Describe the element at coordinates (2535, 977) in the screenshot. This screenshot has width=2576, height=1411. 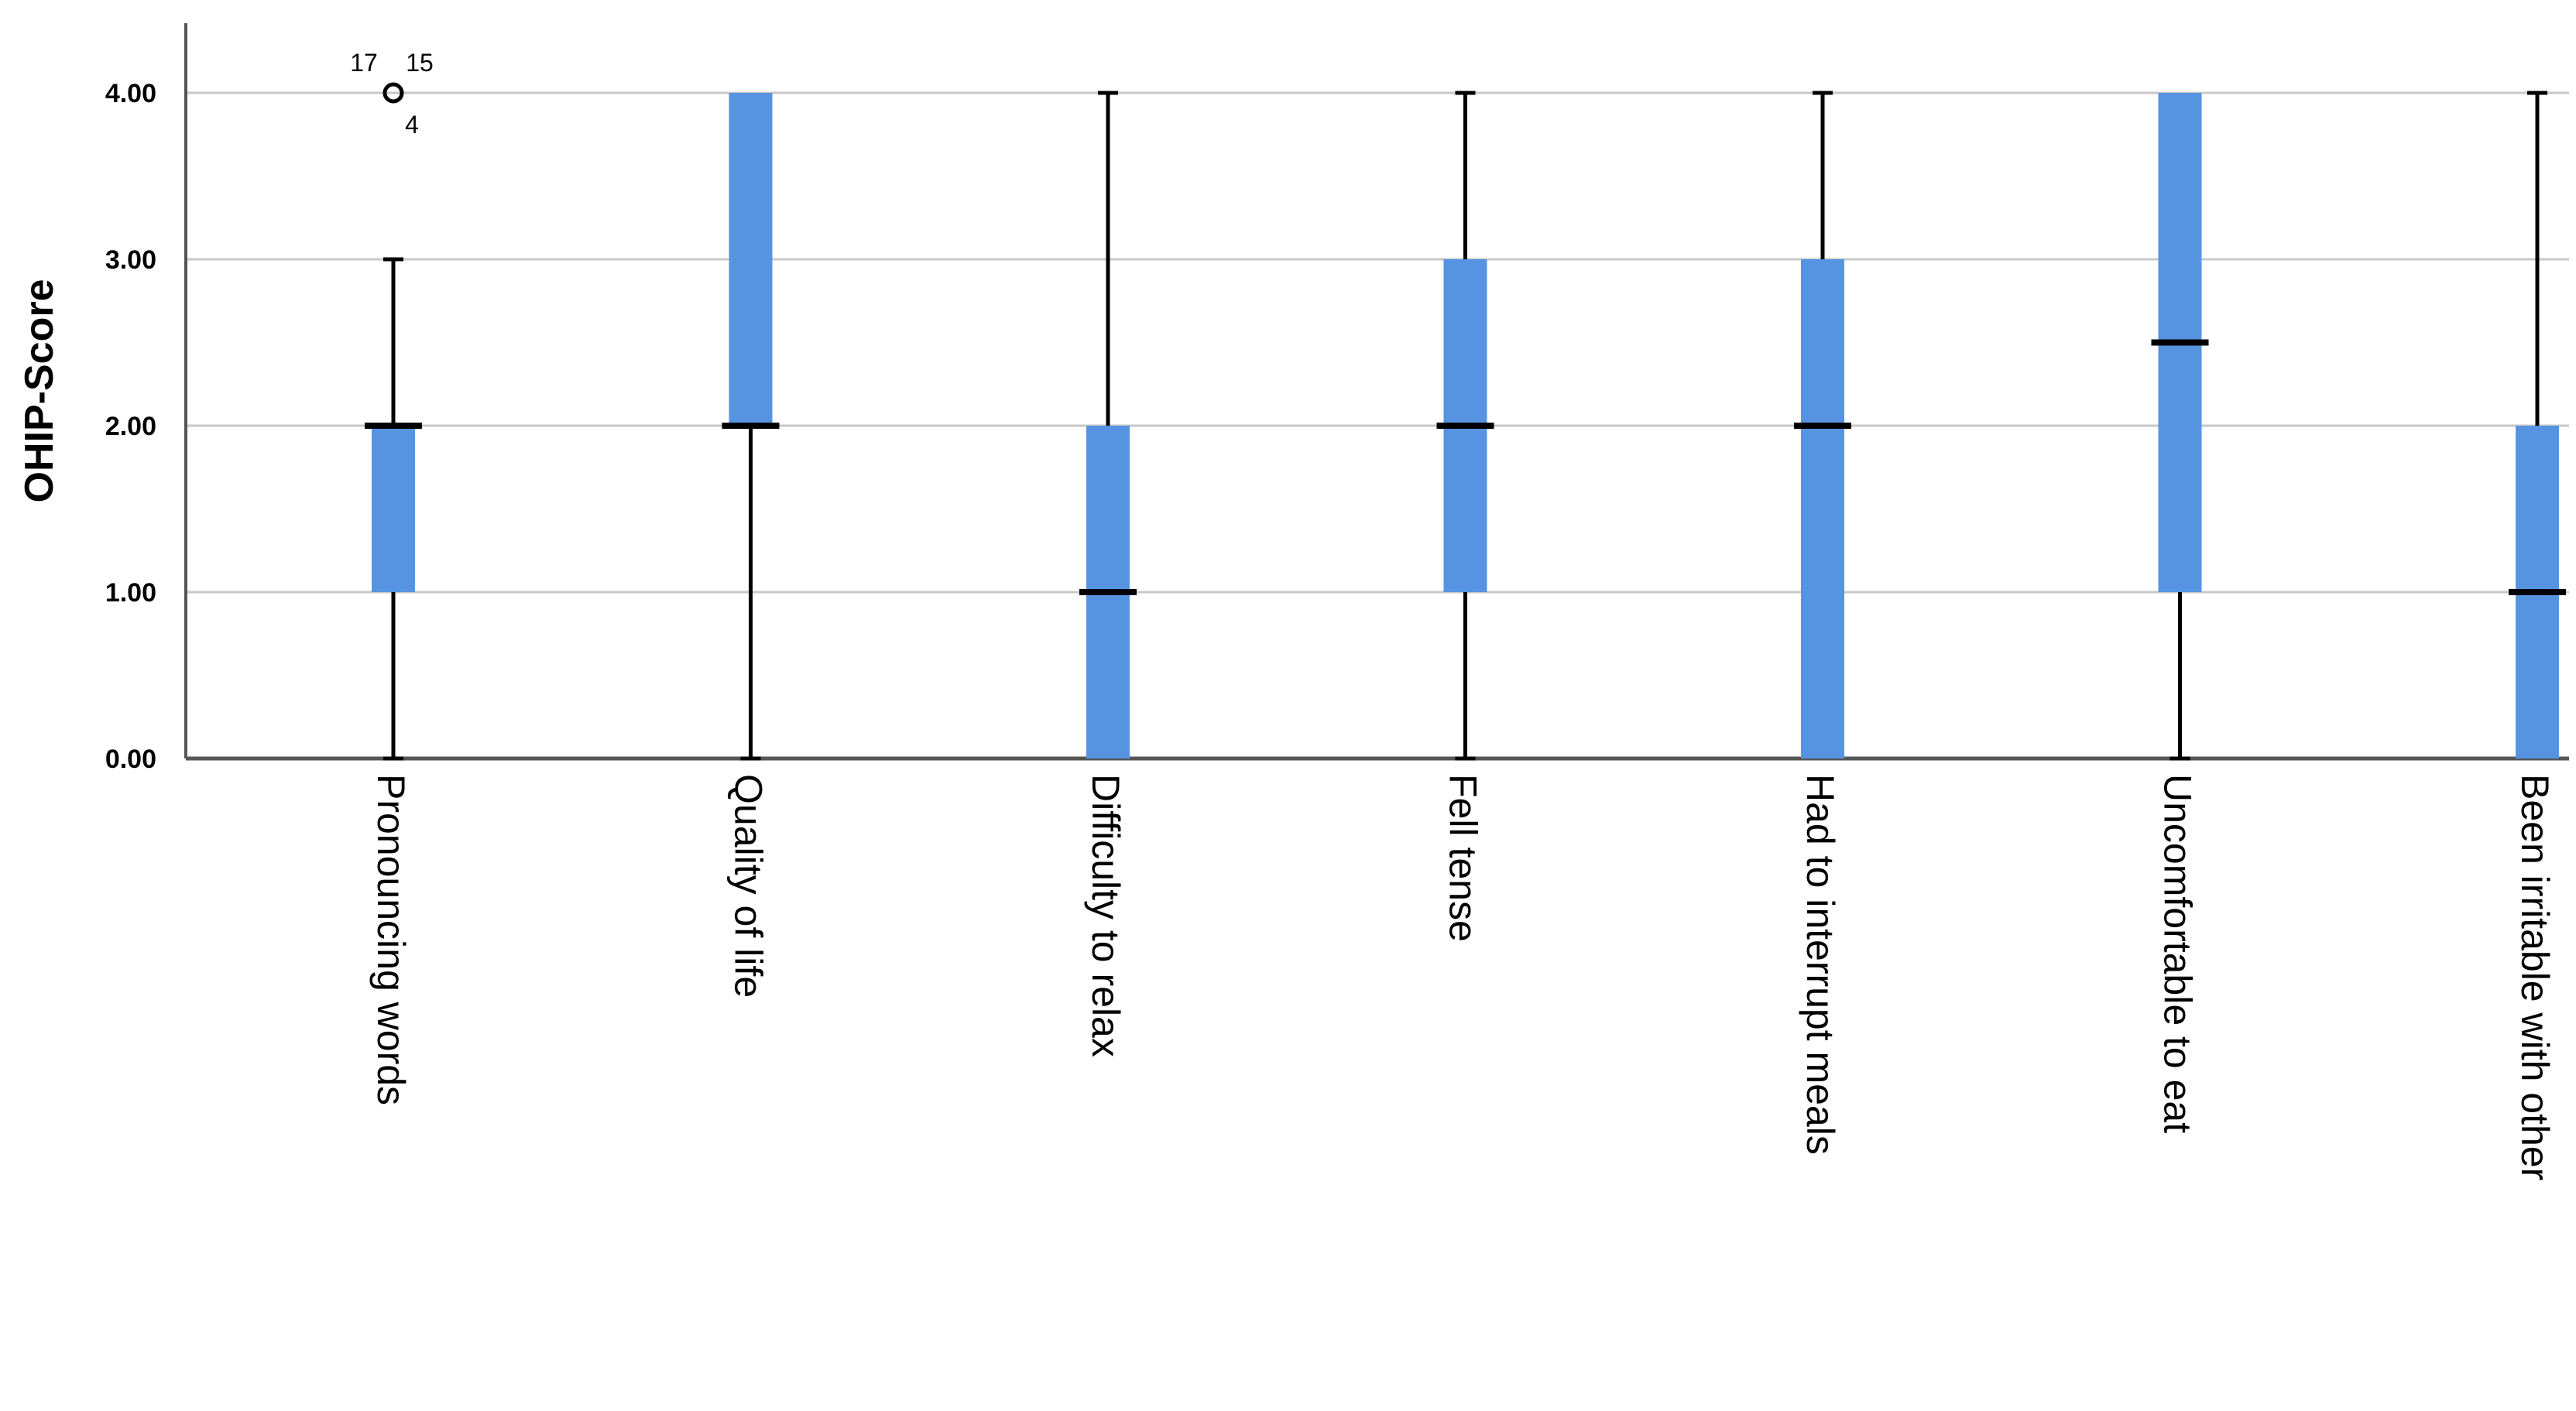
I see `category-label: Been irritable with other` at that location.